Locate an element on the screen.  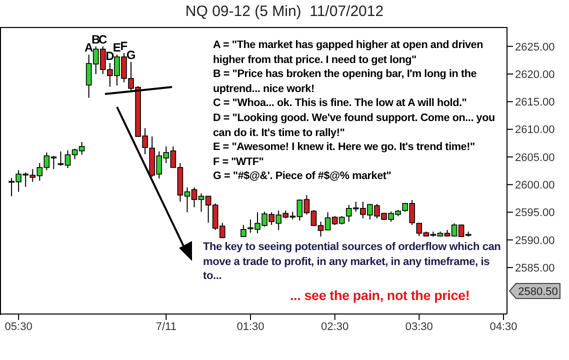
y-tick-label: 2620.00 is located at coordinates (535, 74).